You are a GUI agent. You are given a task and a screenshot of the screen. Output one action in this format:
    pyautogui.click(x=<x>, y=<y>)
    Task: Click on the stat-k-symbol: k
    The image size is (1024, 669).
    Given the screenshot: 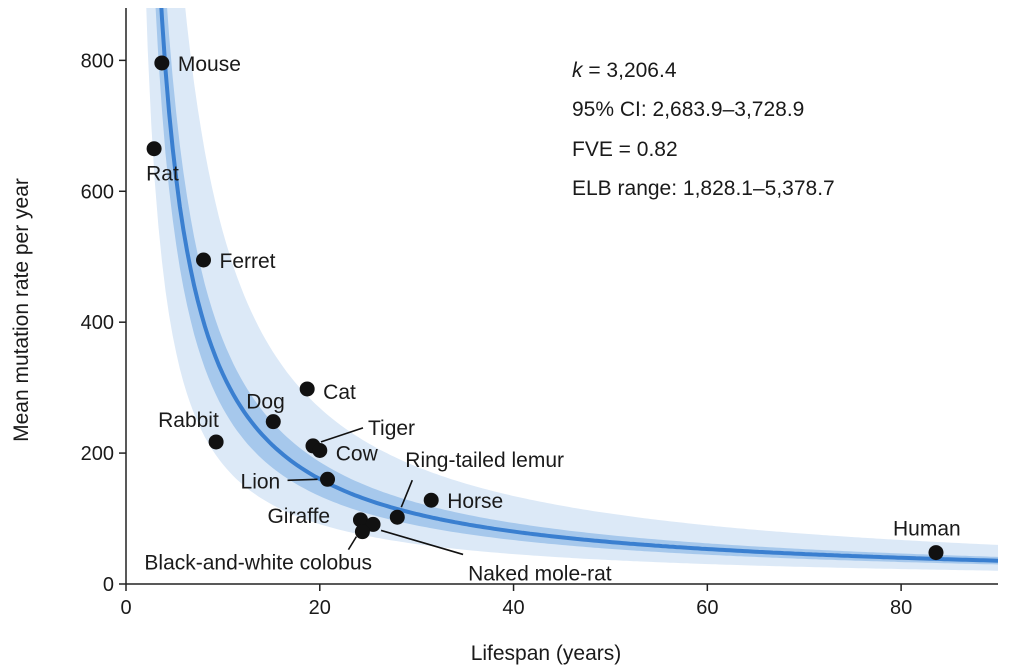 What is the action you would take?
    pyautogui.click(x=578, y=70)
    